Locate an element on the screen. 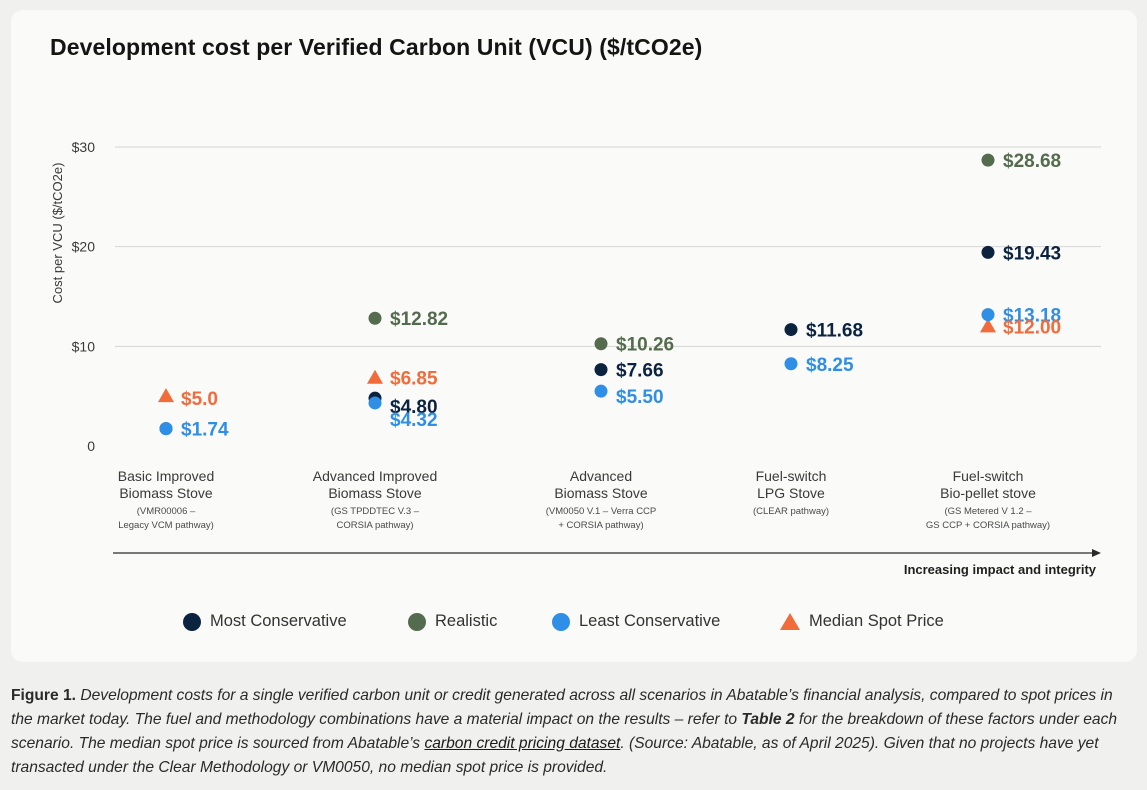 Image resolution: width=1147 pixels, height=790 pixels. legend-item-least-conservative: Least Conservative is located at coordinates (636, 621).